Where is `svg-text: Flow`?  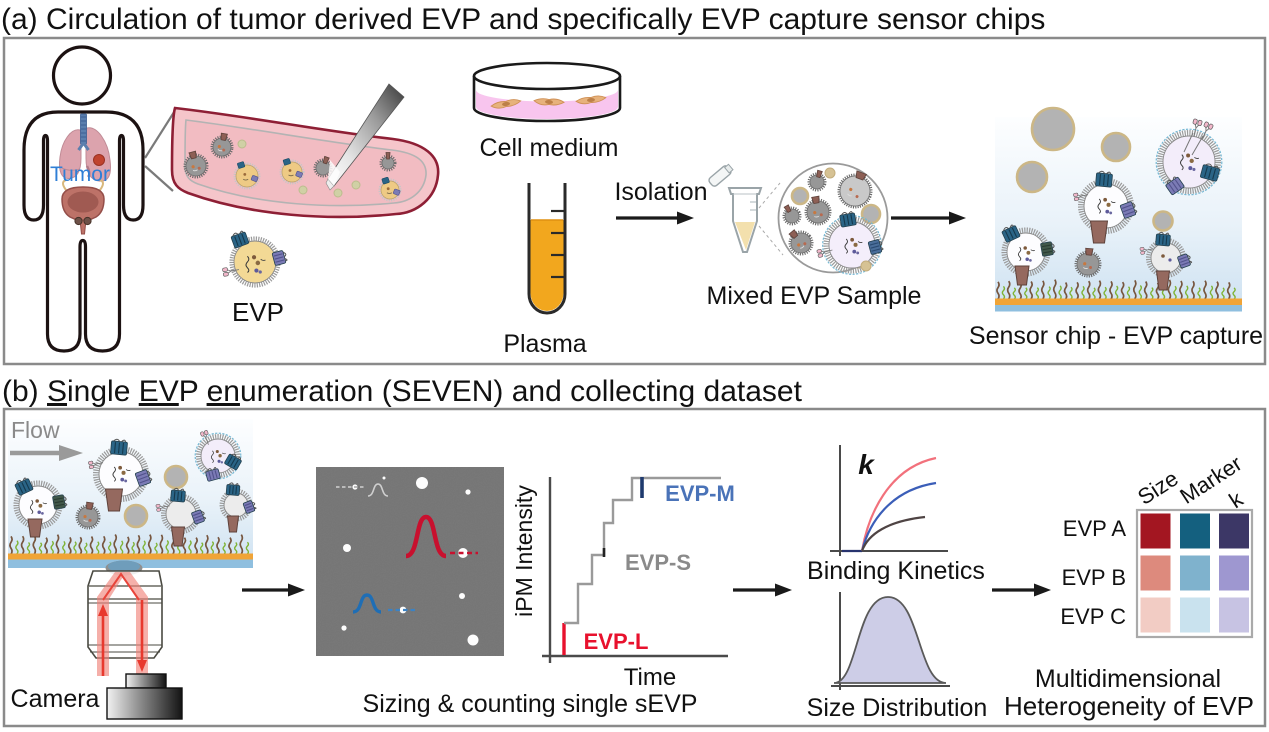 svg-text: Flow is located at coordinates (35, 430).